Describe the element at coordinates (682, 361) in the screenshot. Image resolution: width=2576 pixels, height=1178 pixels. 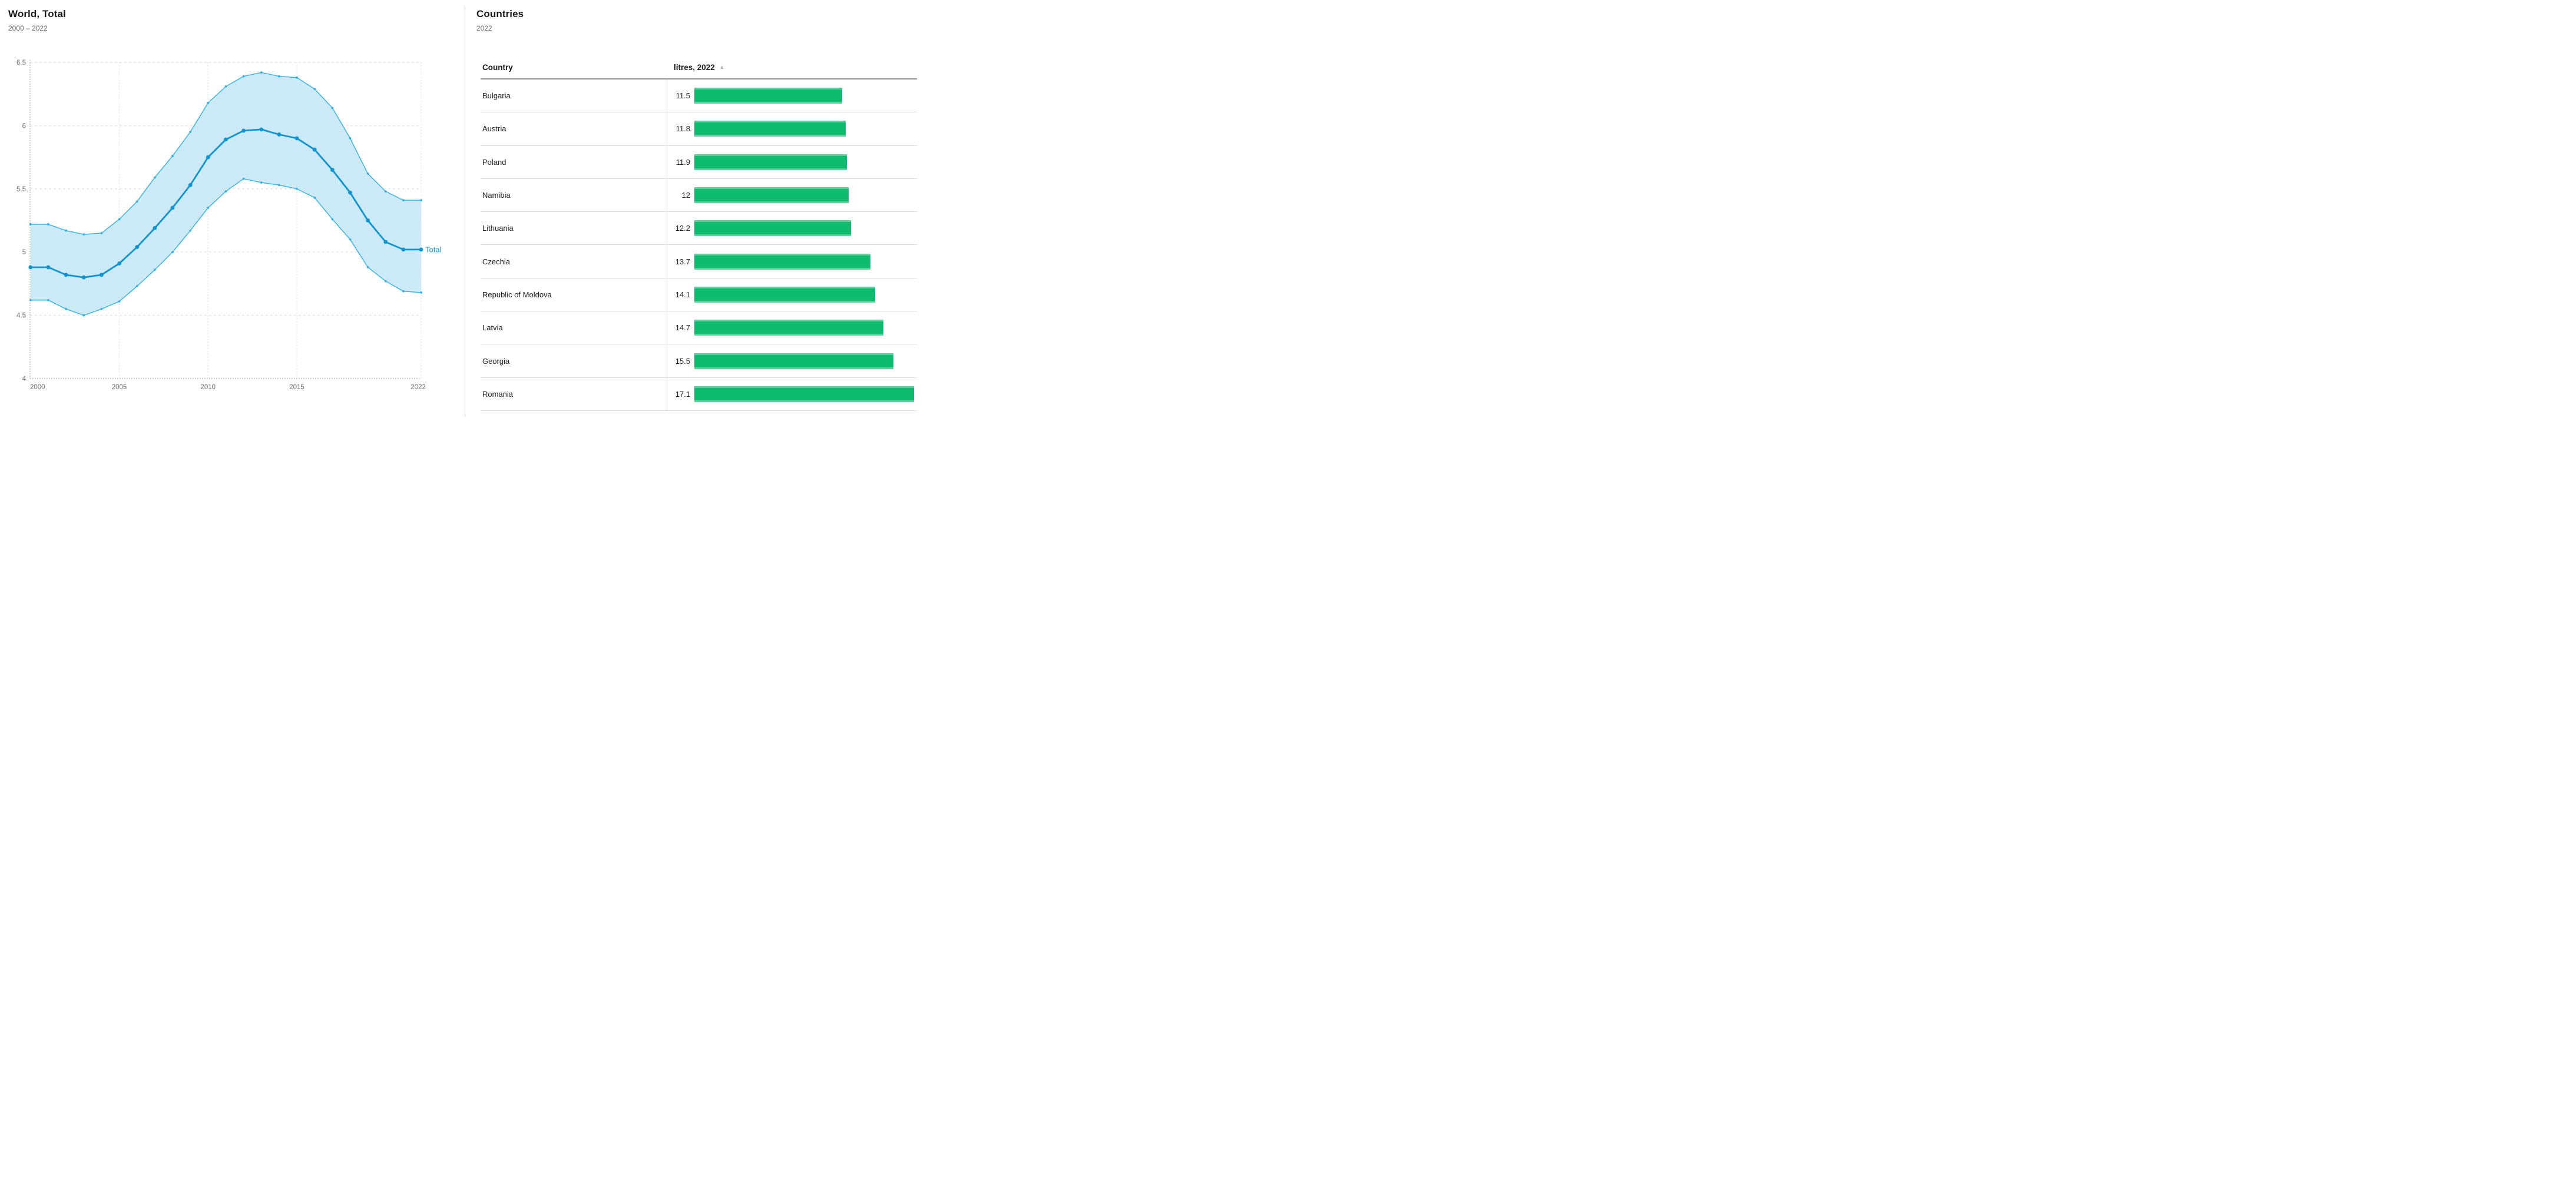
I see `litres-value-cell: 15.5` at that location.